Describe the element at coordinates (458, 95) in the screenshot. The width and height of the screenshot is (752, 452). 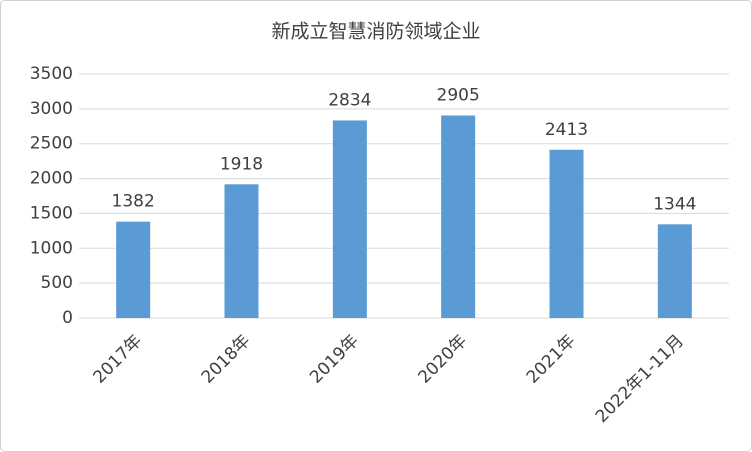
I see `data-label: 2905` at that location.